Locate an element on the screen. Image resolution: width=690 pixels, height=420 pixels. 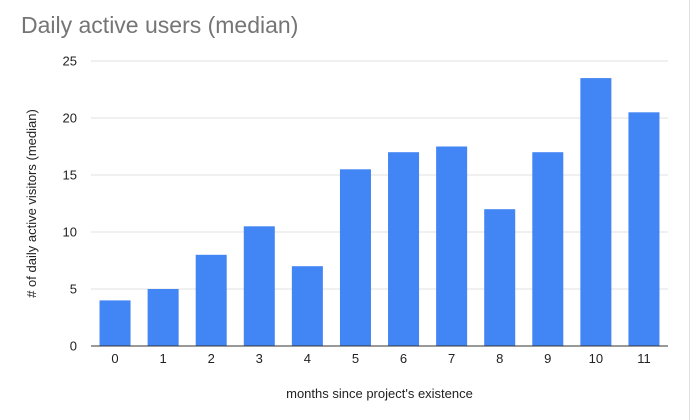
x-tick-label: 9 is located at coordinates (547, 358).